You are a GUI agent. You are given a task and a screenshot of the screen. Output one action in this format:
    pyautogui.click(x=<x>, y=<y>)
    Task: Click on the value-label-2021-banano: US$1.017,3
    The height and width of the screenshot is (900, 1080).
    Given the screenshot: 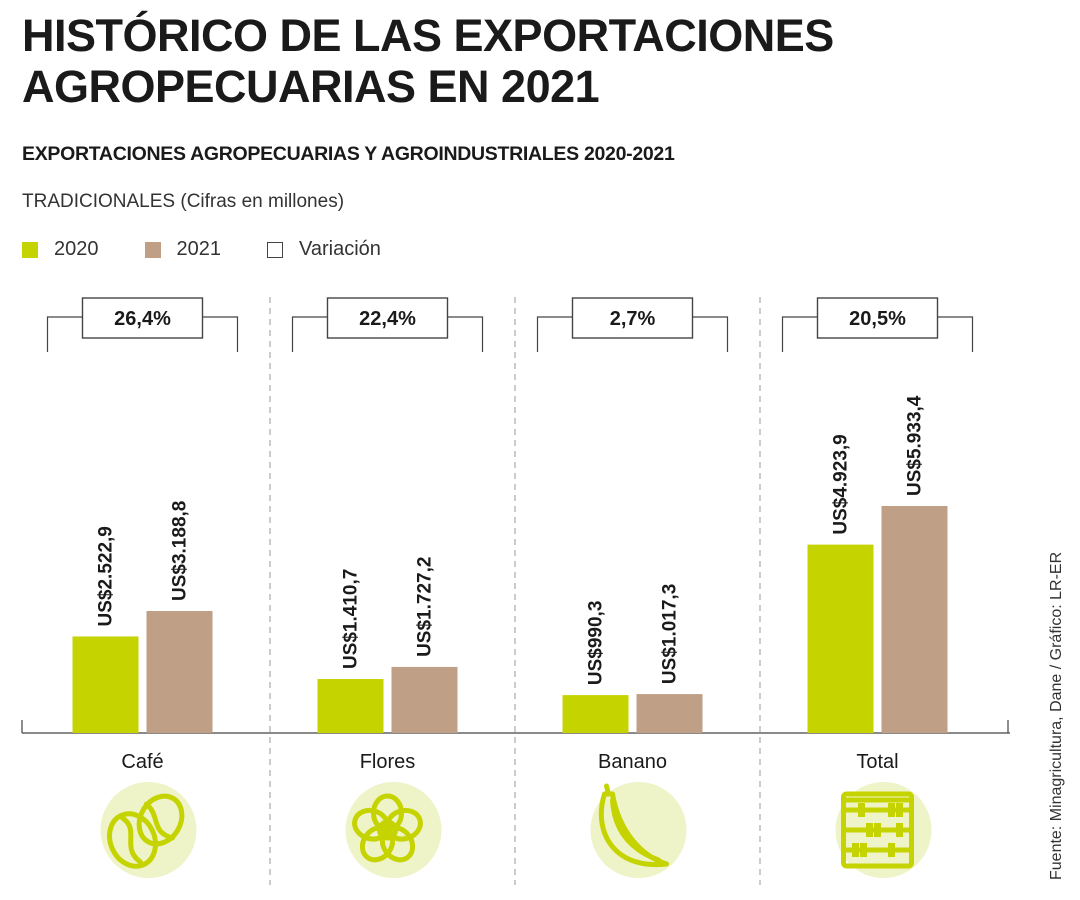 What is the action you would take?
    pyautogui.click(x=670, y=634)
    